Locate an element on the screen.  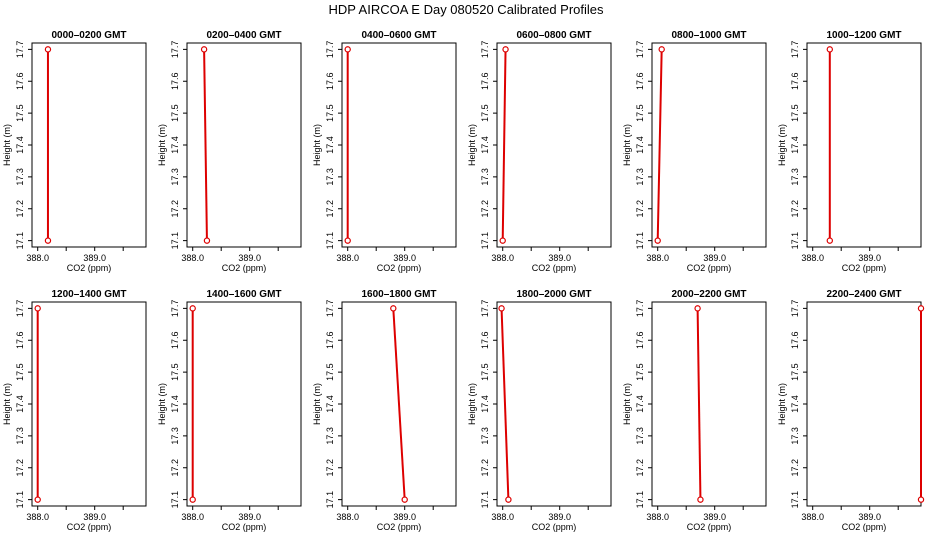
panel-title: 0800–1000 GMT is located at coordinates (708, 35).